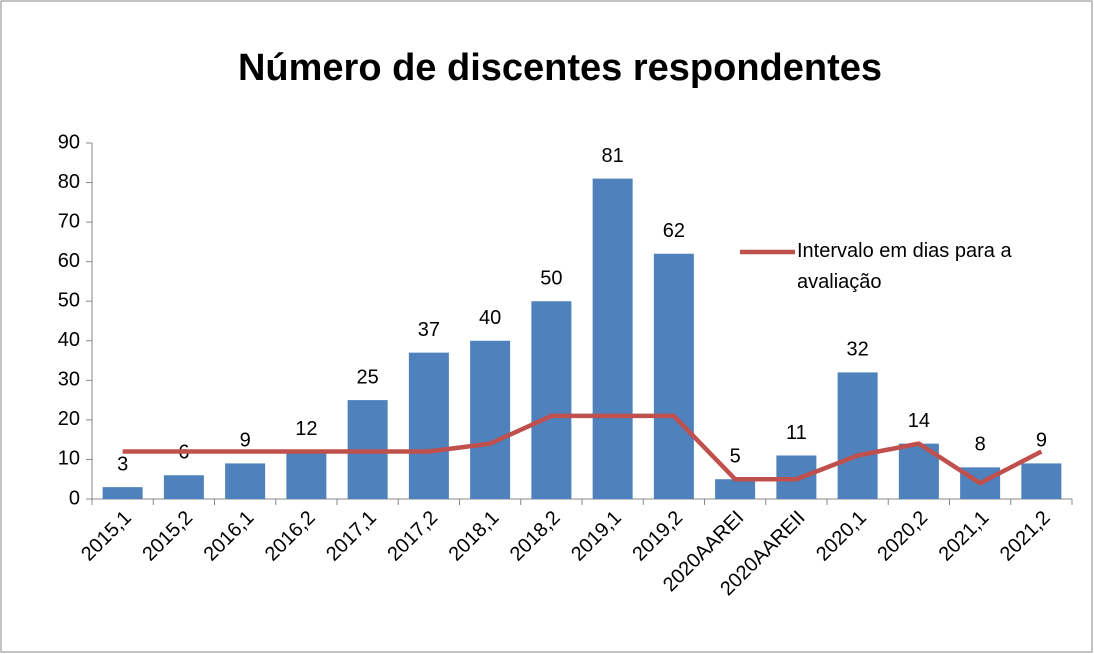 The height and width of the screenshot is (654, 1094). Describe the element at coordinates (368, 377) in the screenshot. I see `data-label: 25` at that location.